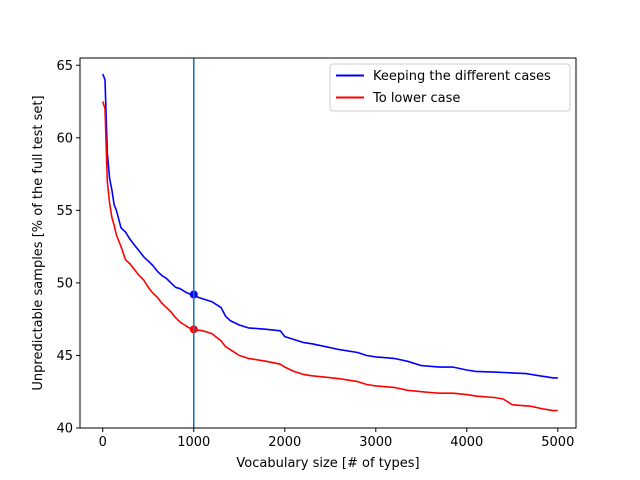 The width and height of the screenshot is (640, 480). What do you see at coordinates (64, 138) in the screenshot?
I see `y-tick-label: 60` at bounding box center [64, 138].